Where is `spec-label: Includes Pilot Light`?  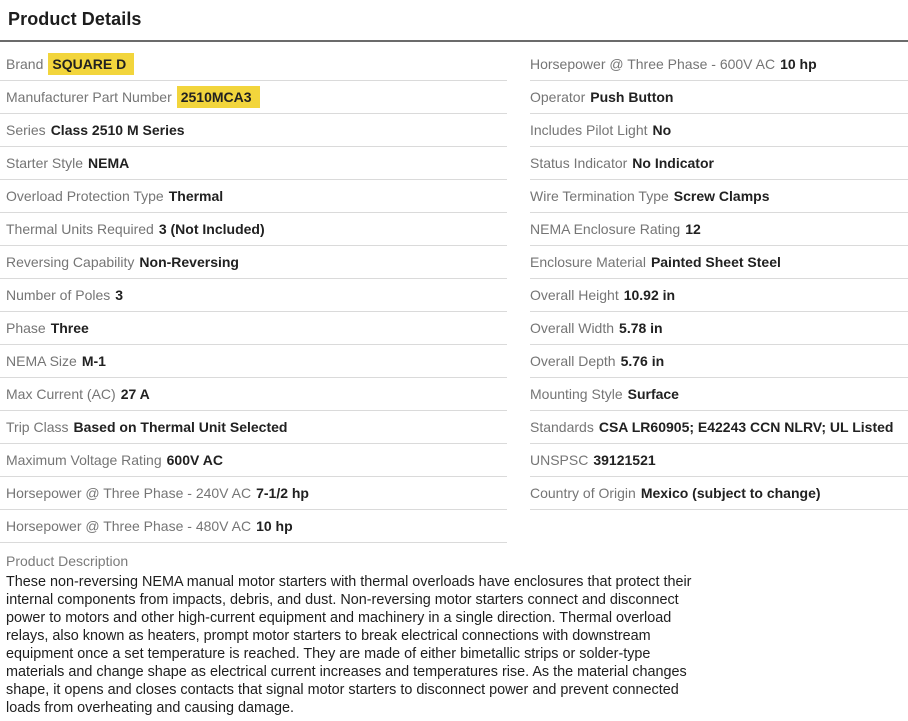
spec-label: Includes Pilot Light is located at coordinates (589, 130).